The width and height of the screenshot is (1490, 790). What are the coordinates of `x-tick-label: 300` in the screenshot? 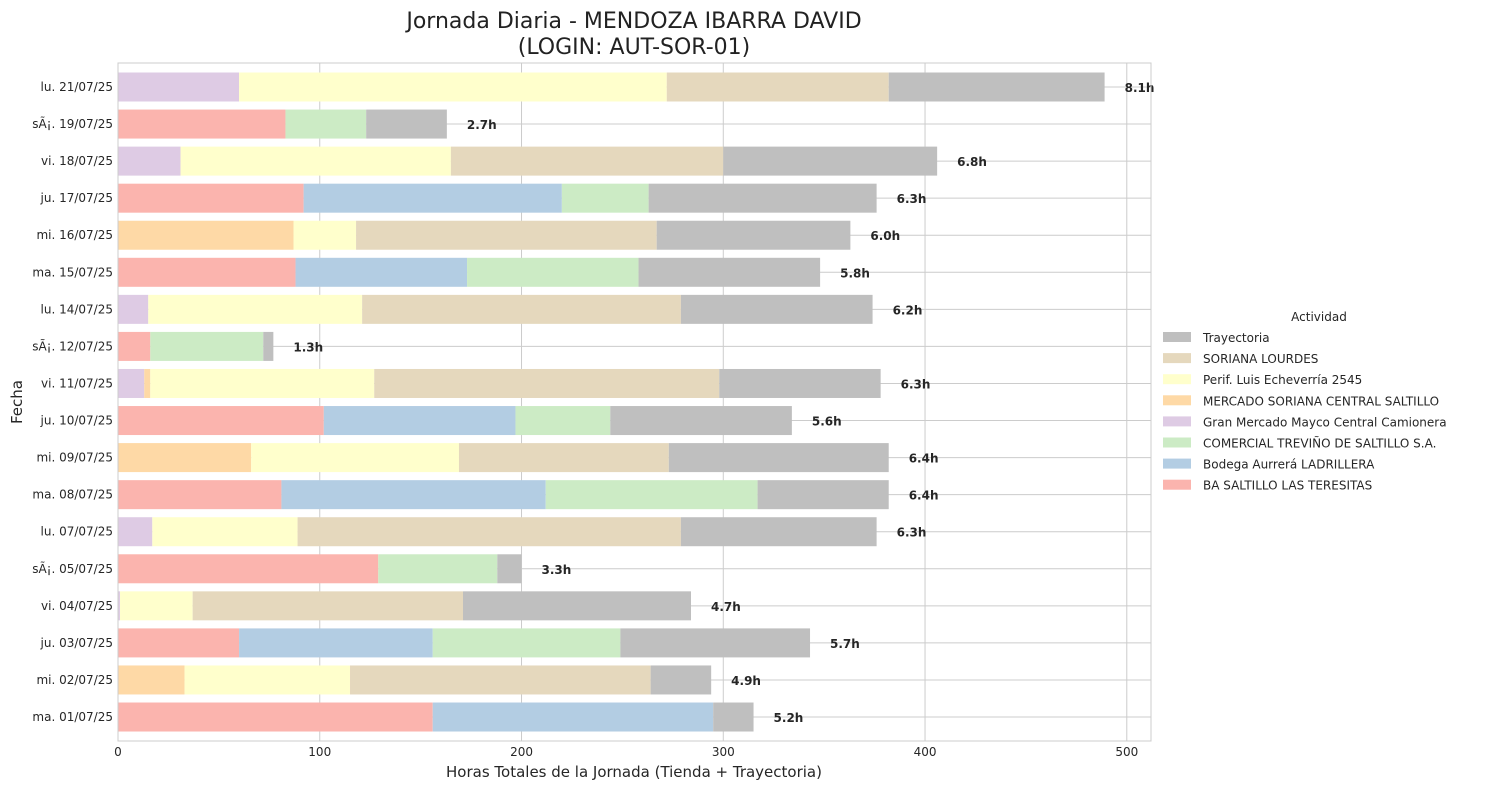 It's located at (723, 752).